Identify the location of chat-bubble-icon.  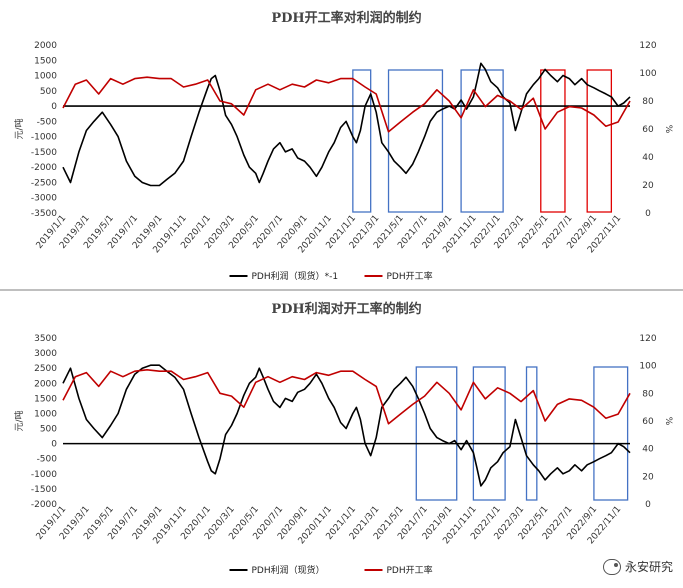
(611, 566).